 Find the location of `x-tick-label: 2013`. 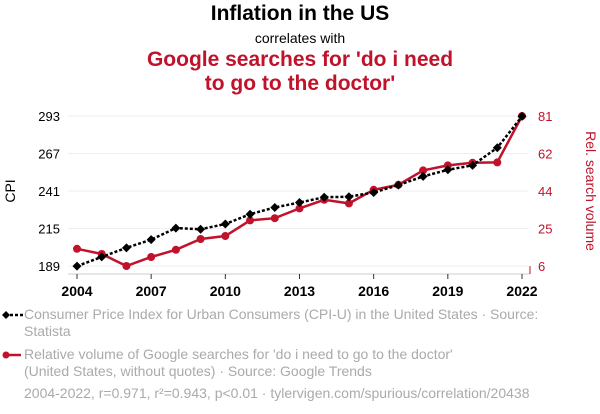

x-tick-label: 2013 is located at coordinates (299, 291).